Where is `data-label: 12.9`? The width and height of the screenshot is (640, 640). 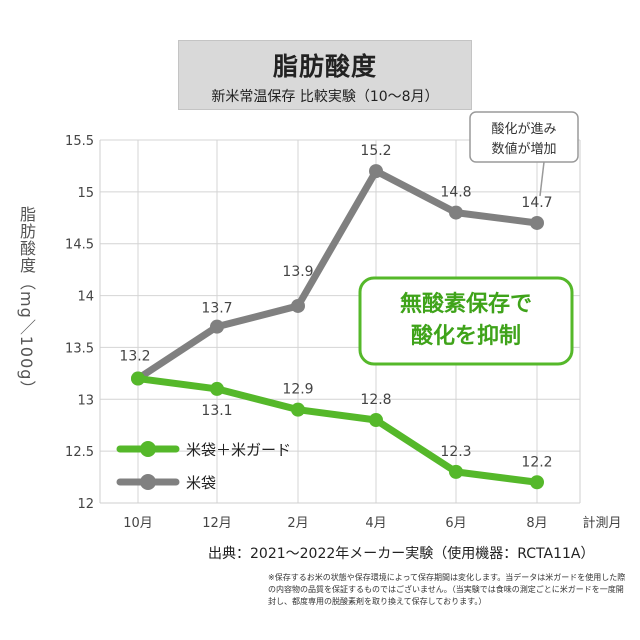 data-label: 12.9 is located at coordinates (297, 390).